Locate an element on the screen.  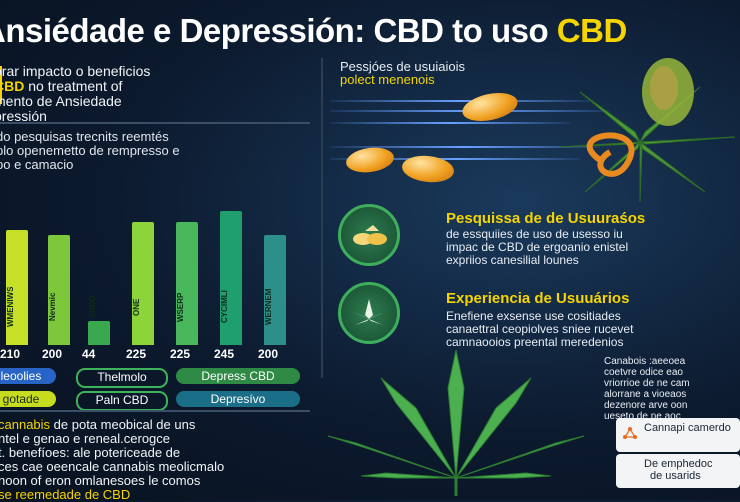
chart-bar: WMENIWS is located at coordinates (17, 287).